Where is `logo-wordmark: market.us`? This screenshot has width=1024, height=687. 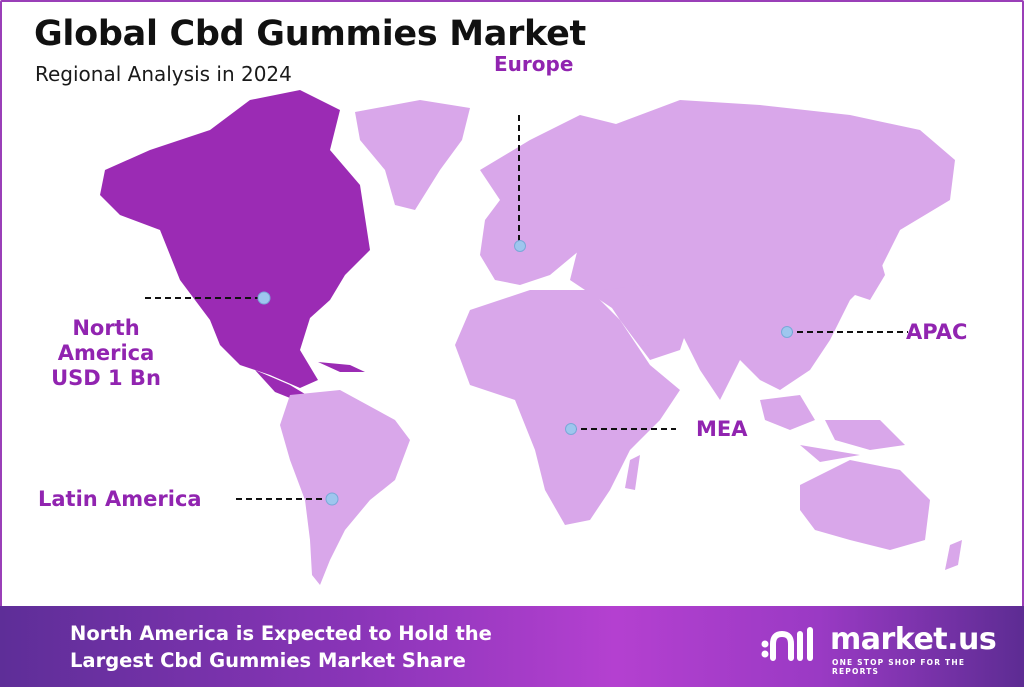
logo-wordmark: market.us is located at coordinates (913, 639).